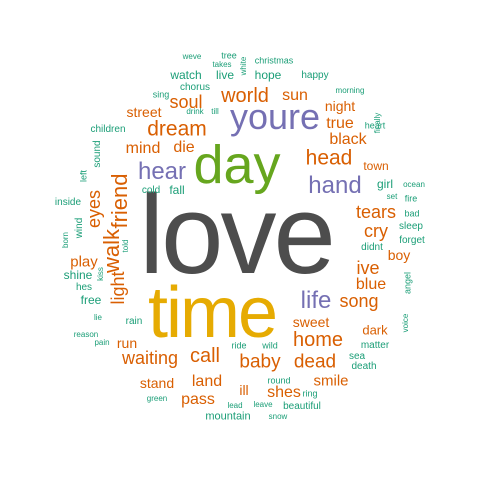  Describe the element at coordinates (411, 226) in the screenshot. I see `word-sleep: sleep` at that location.